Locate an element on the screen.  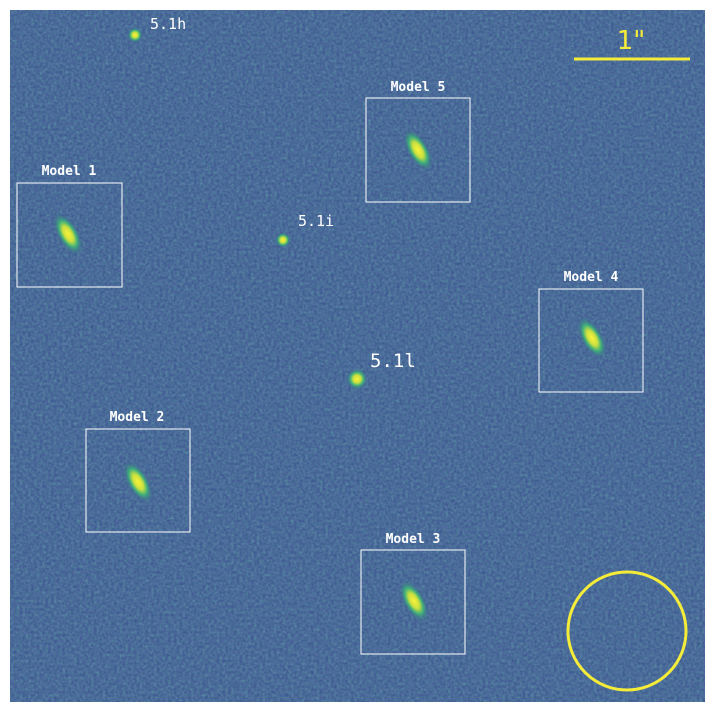
source-label: 5.1l is located at coordinates (393, 361).